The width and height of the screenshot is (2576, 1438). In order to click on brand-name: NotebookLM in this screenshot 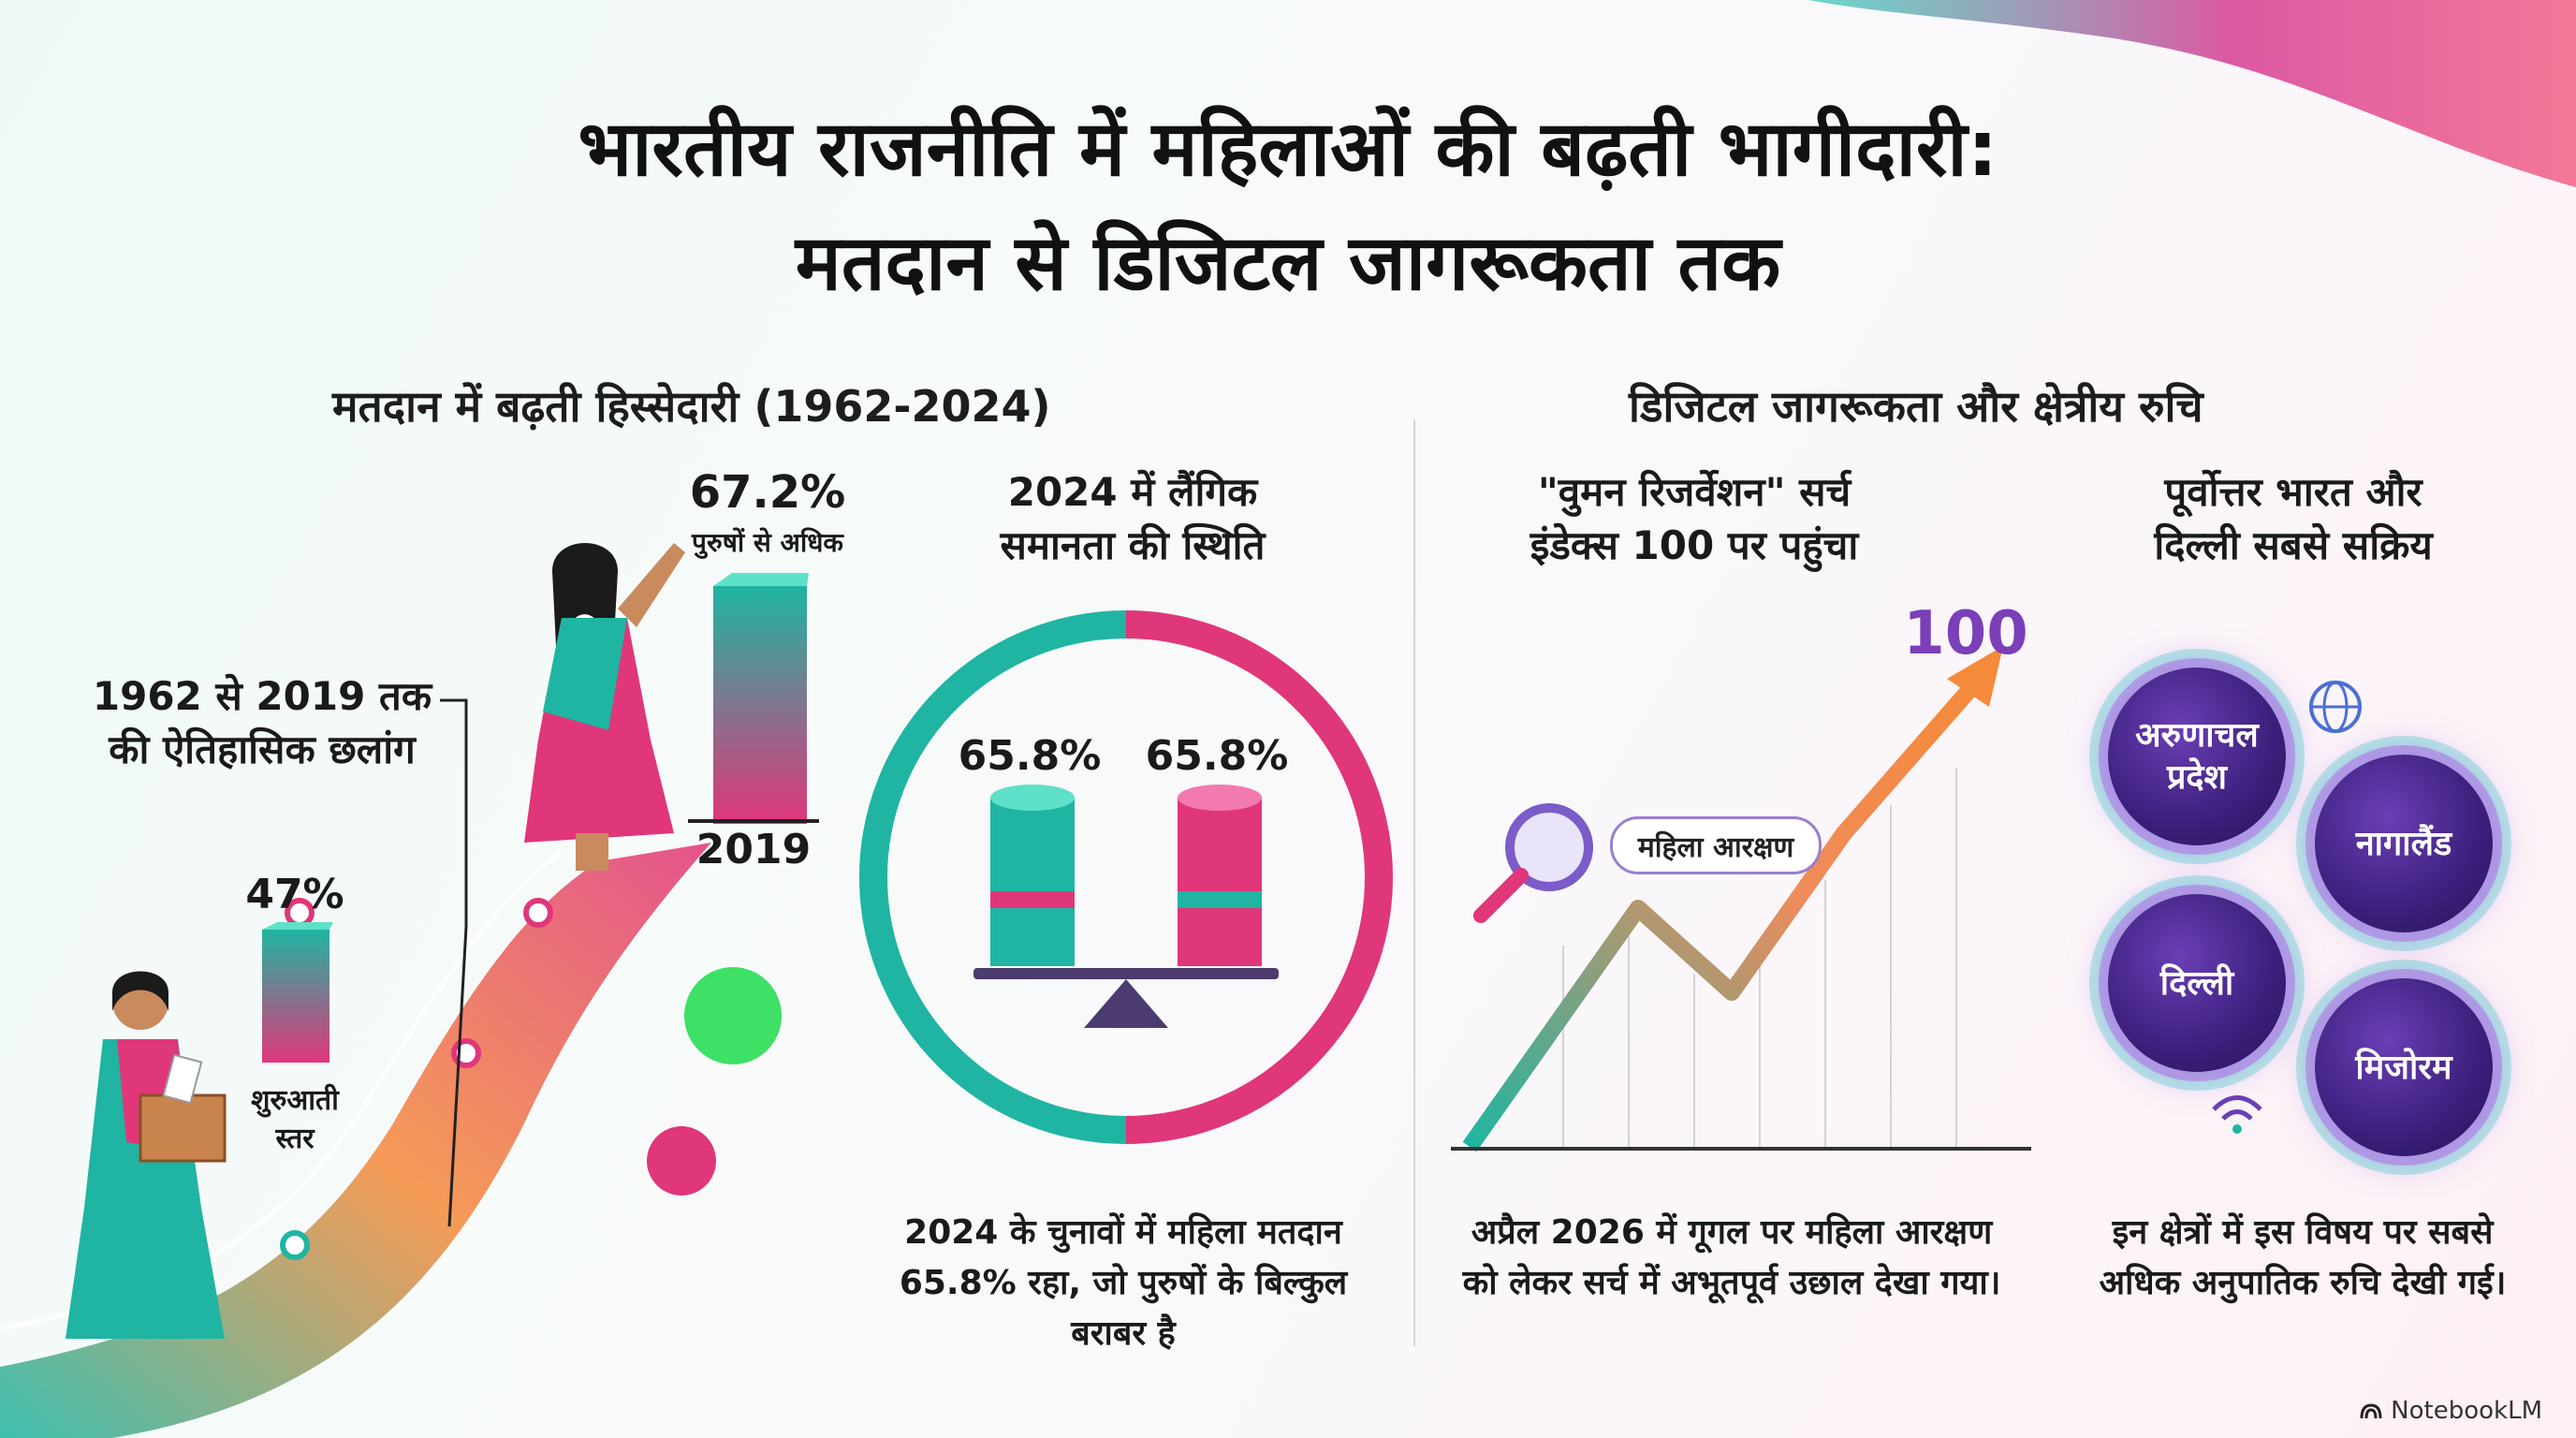, I will do `click(2466, 1411)`.